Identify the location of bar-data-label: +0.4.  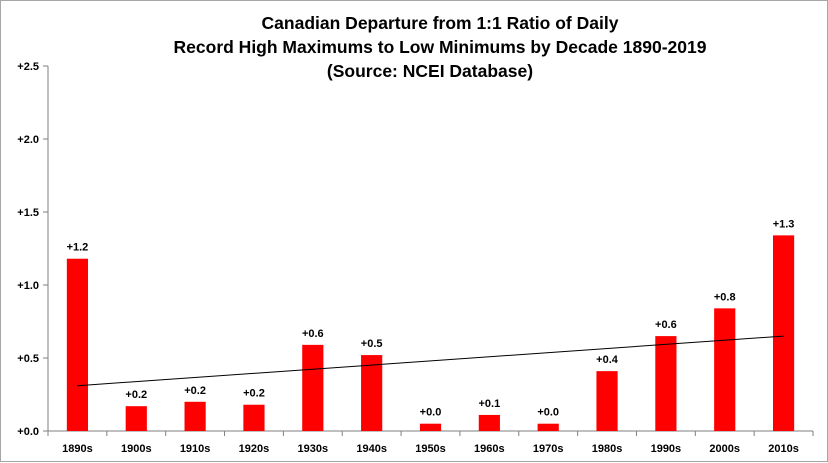
(607, 360).